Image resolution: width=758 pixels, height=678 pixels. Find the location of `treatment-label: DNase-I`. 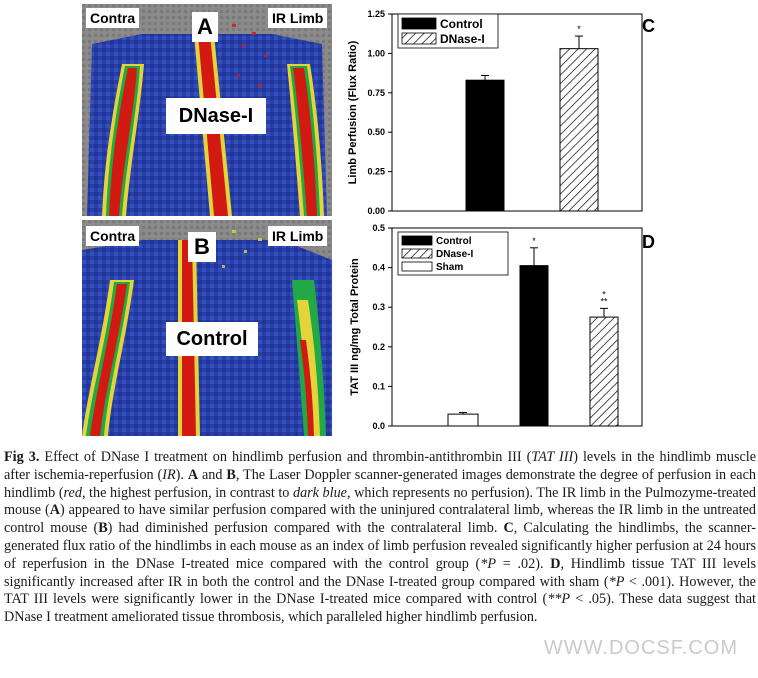

treatment-label: DNase-I is located at coordinates (216, 116).